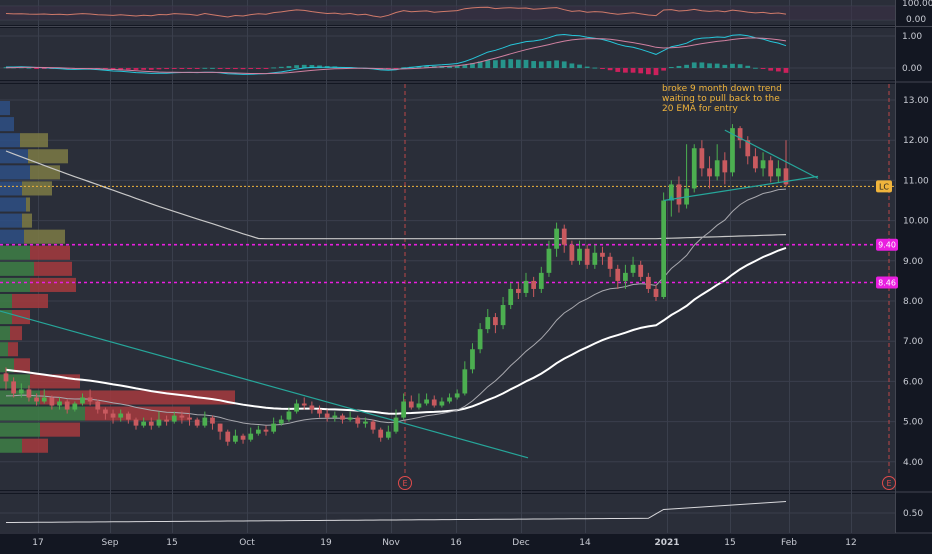  What do you see at coordinates (391, 543) in the screenshot?
I see `time-axis-label: Nov` at bounding box center [391, 543].